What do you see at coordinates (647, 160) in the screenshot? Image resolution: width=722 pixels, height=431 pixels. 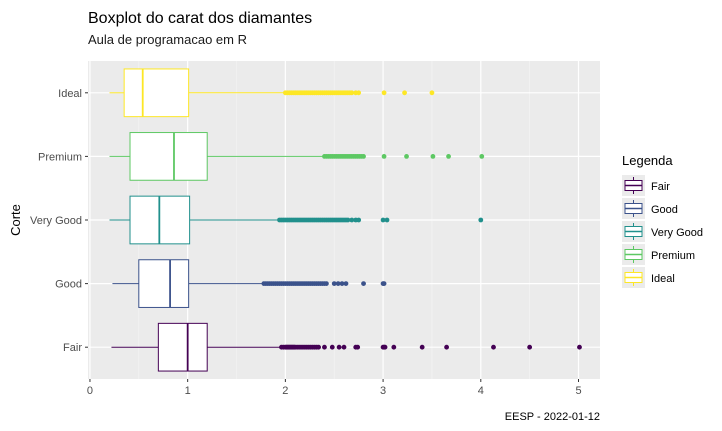 I see `legend-title: Legenda` at bounding box center [647, 160].